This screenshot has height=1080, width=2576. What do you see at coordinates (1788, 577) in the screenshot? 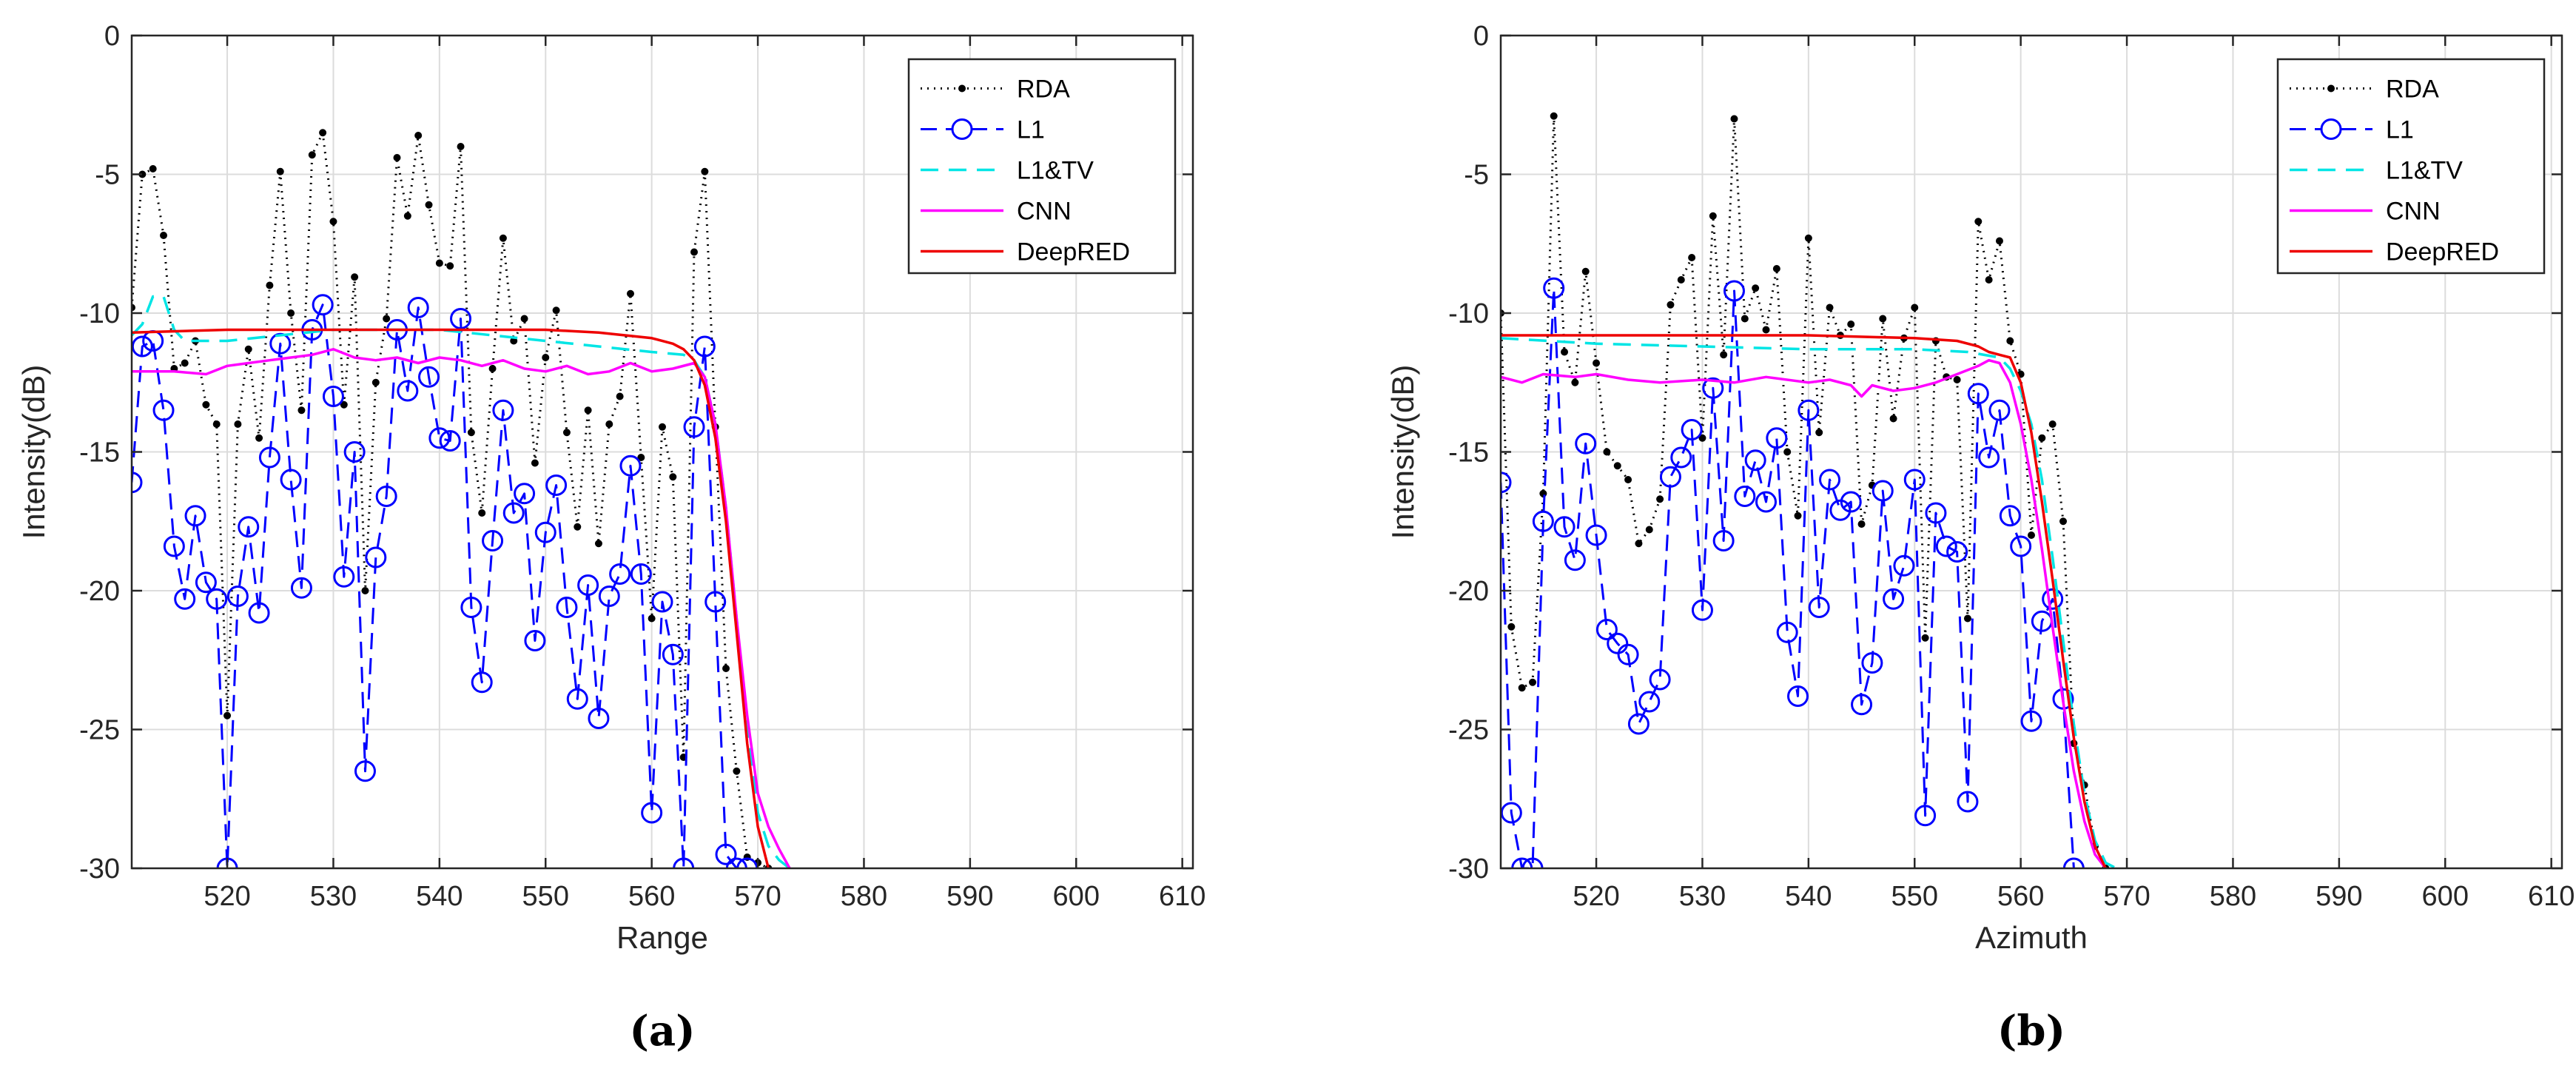
I see `series-line-l1` at bounding box center [1788, 577].